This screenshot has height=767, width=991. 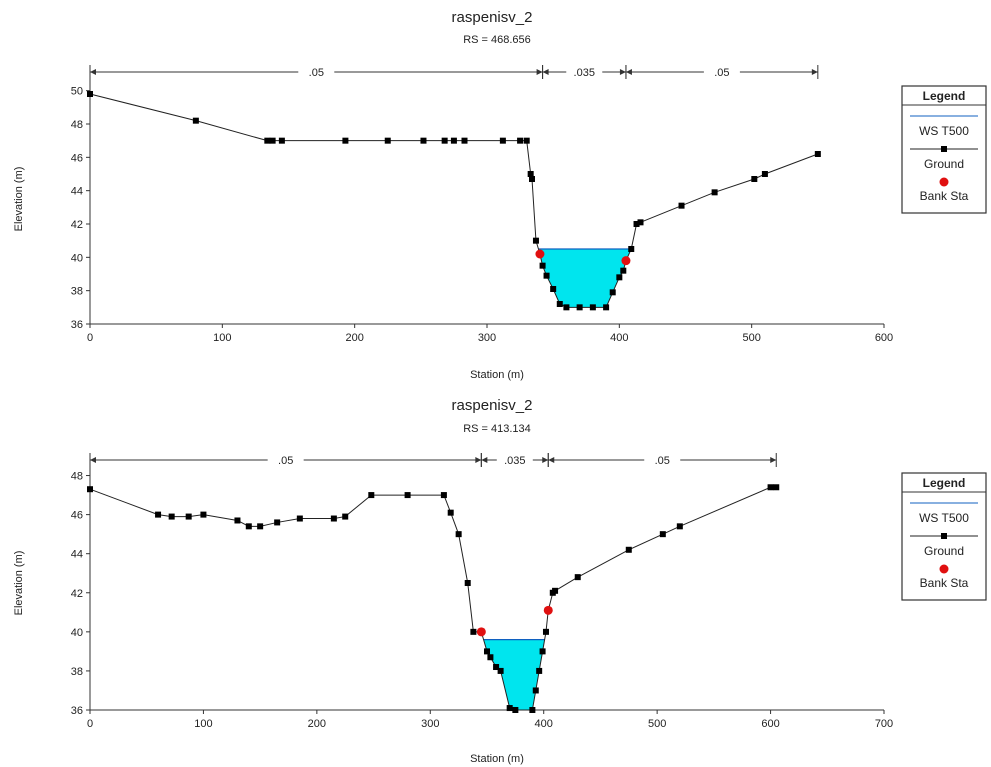 What do you see at coordinates (90, 724) in the screenshot?
I see `x-tick-label: 0` at bounding box center [90, 724].